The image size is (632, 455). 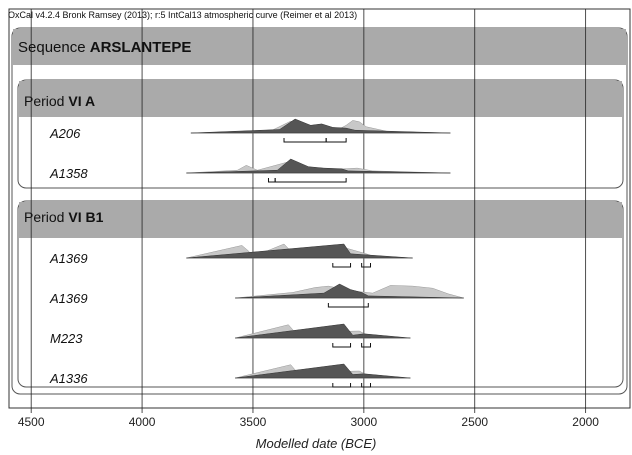 What do you see at coordinates (141, 47) in the screenshot?
I see `sequence-name: ARSLANTEPE` at bounding box center [141, 47].